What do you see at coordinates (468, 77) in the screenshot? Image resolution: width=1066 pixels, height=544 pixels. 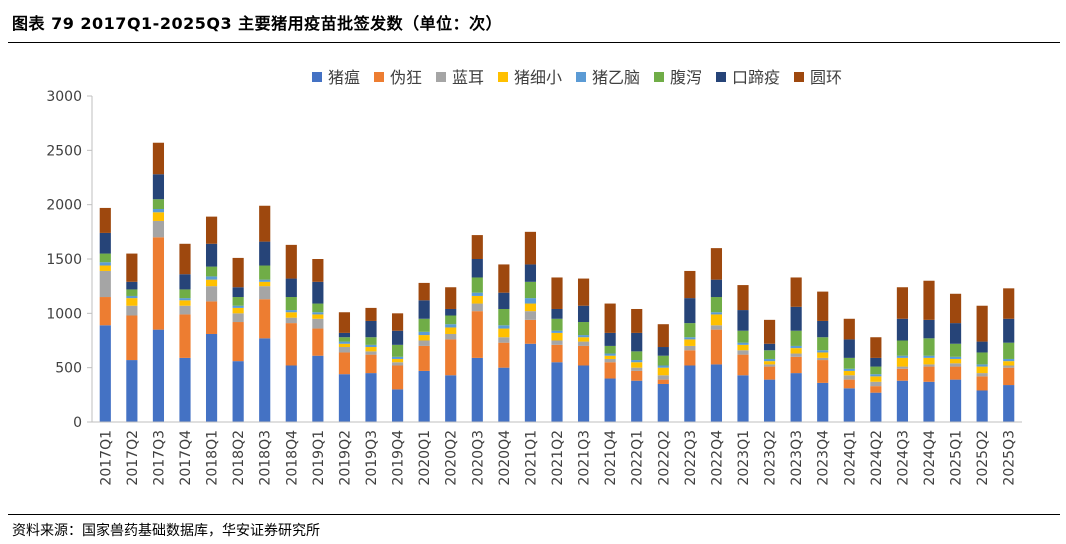 I see `legend-label: 蓝耳` at bounding box center [468, 77].